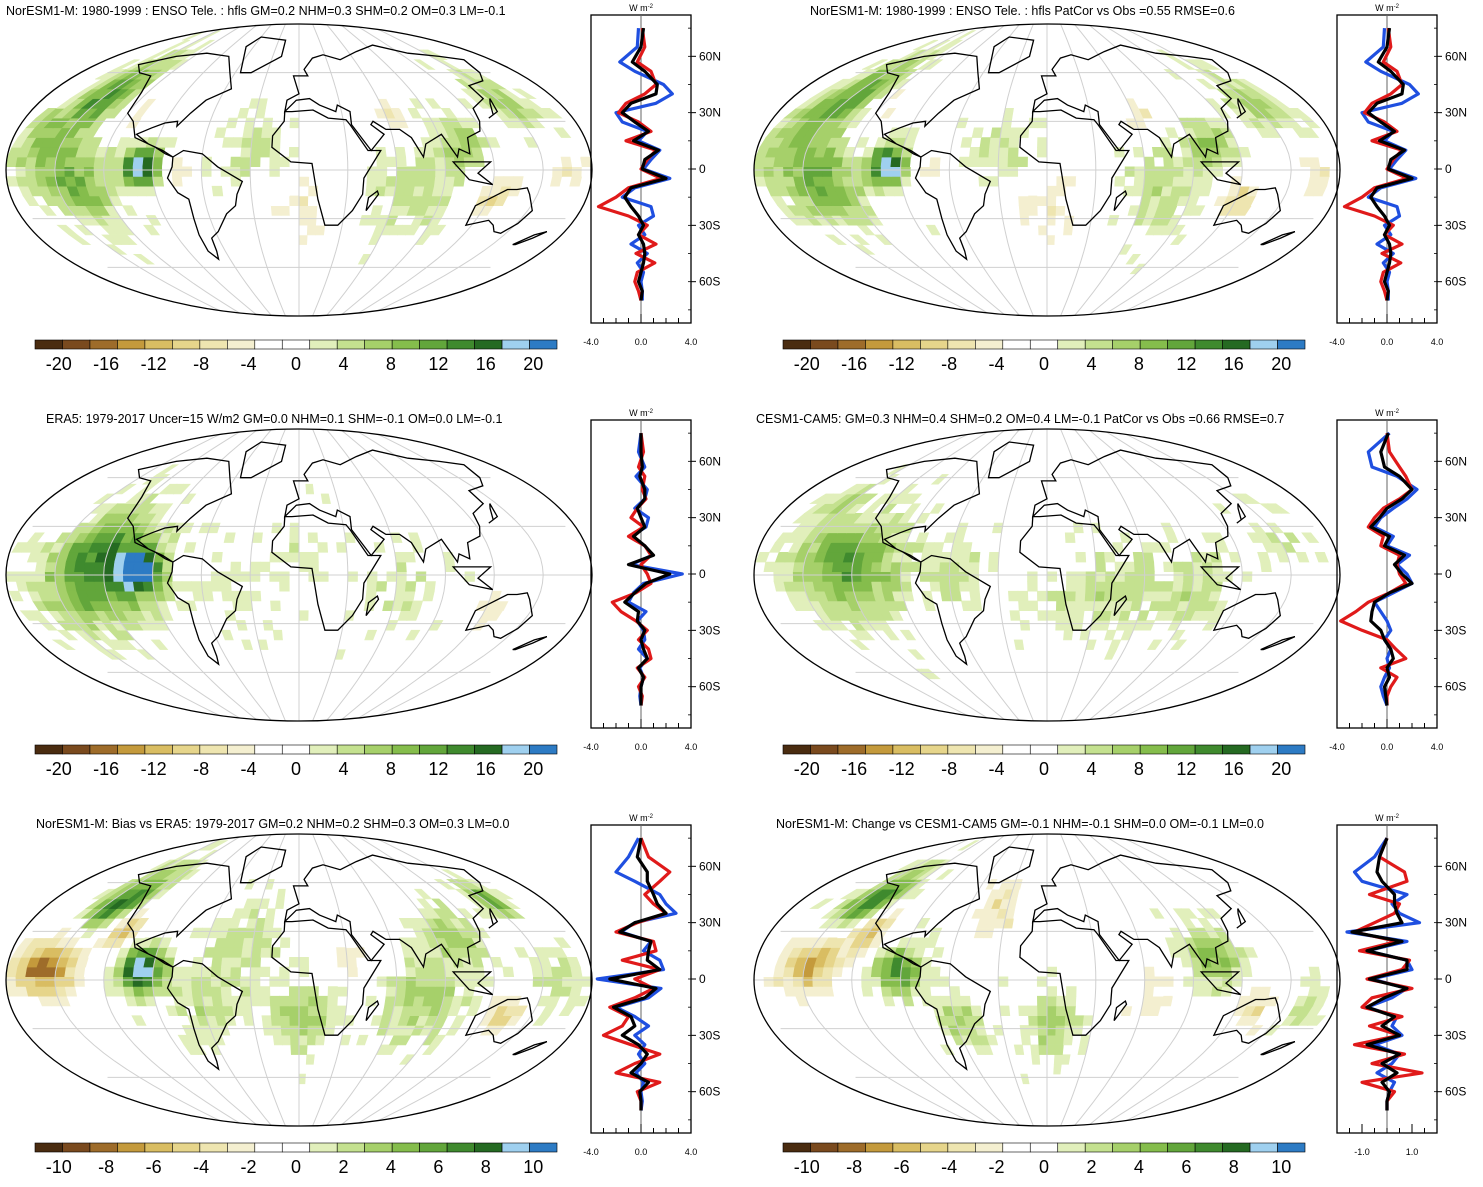 The height and width of the screenshot is (1187, 1483). I want to click on lat-tick-label: 60N, so click(1456, 461).